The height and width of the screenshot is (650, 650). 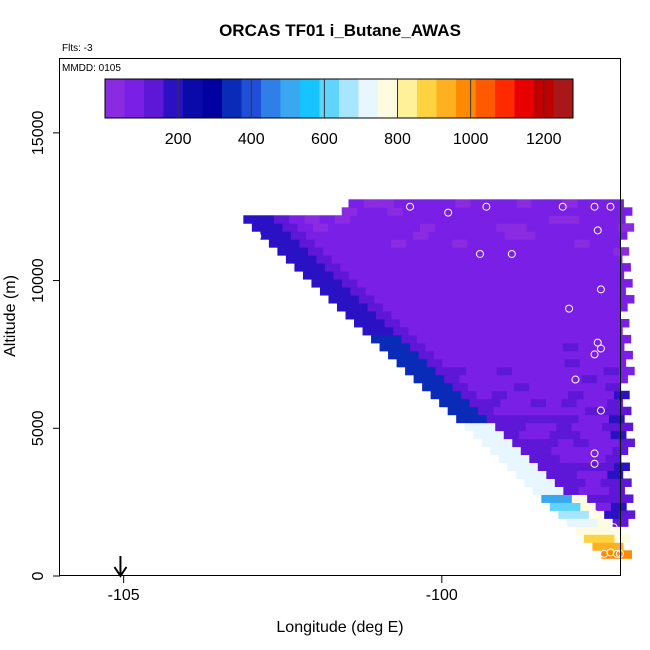 What do you see at coordinates (471, 139) in the screenshot?
I see `colorbar-tick-label: 1000` at bounding box center [471, 139].